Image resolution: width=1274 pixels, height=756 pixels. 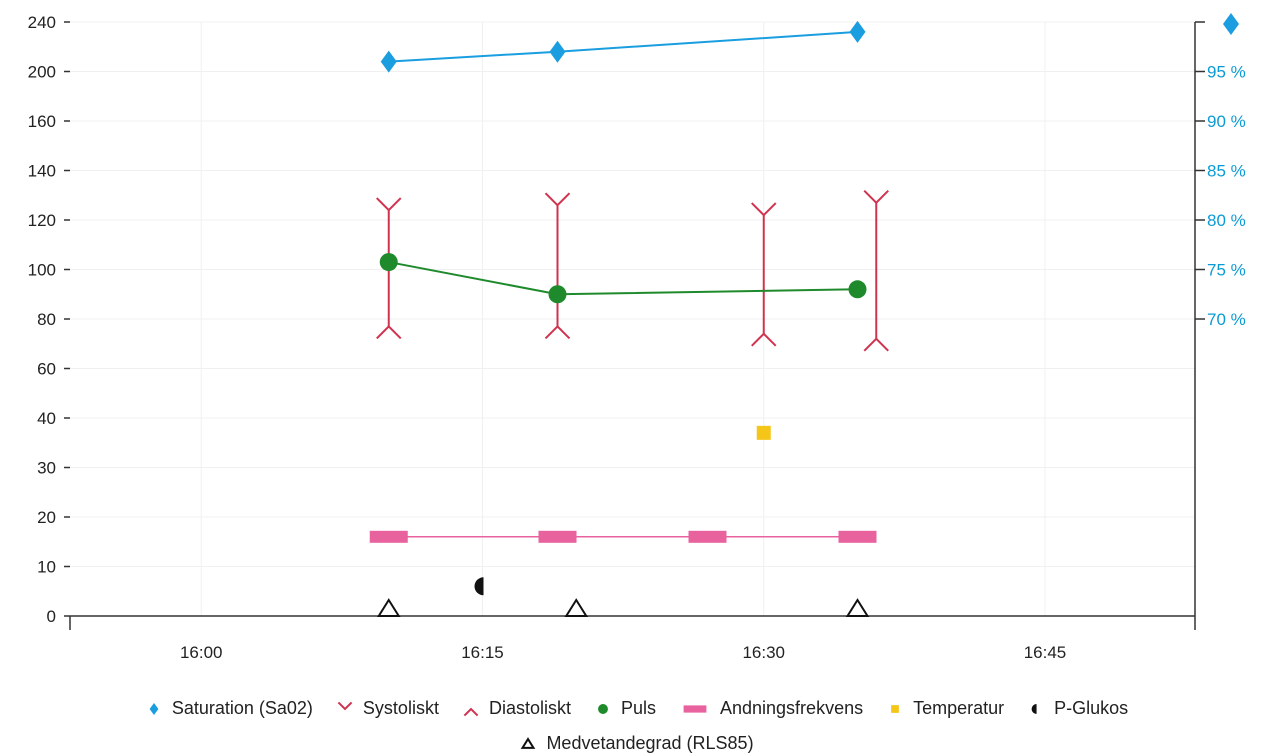 I want to click on y-left-tick-label: 140, so click(x=42, y=171).